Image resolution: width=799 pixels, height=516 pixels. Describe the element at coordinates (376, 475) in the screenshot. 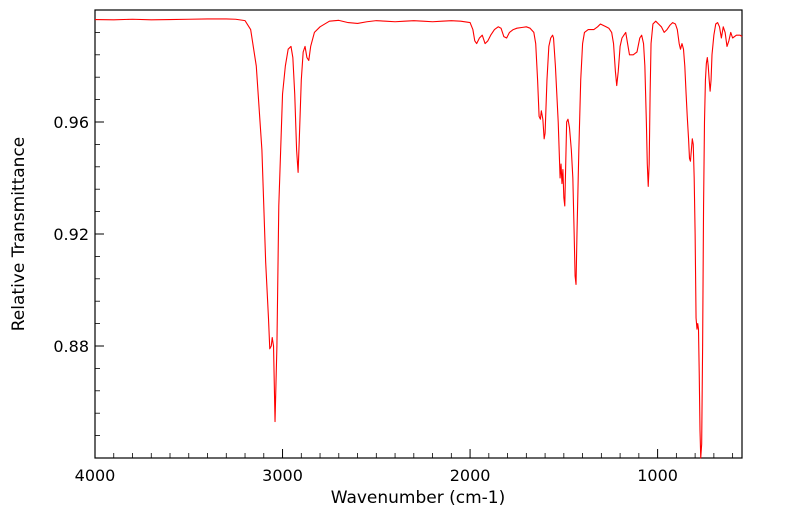

I see `x-tick-labels: 4000 3000 2000 1000` at that location.